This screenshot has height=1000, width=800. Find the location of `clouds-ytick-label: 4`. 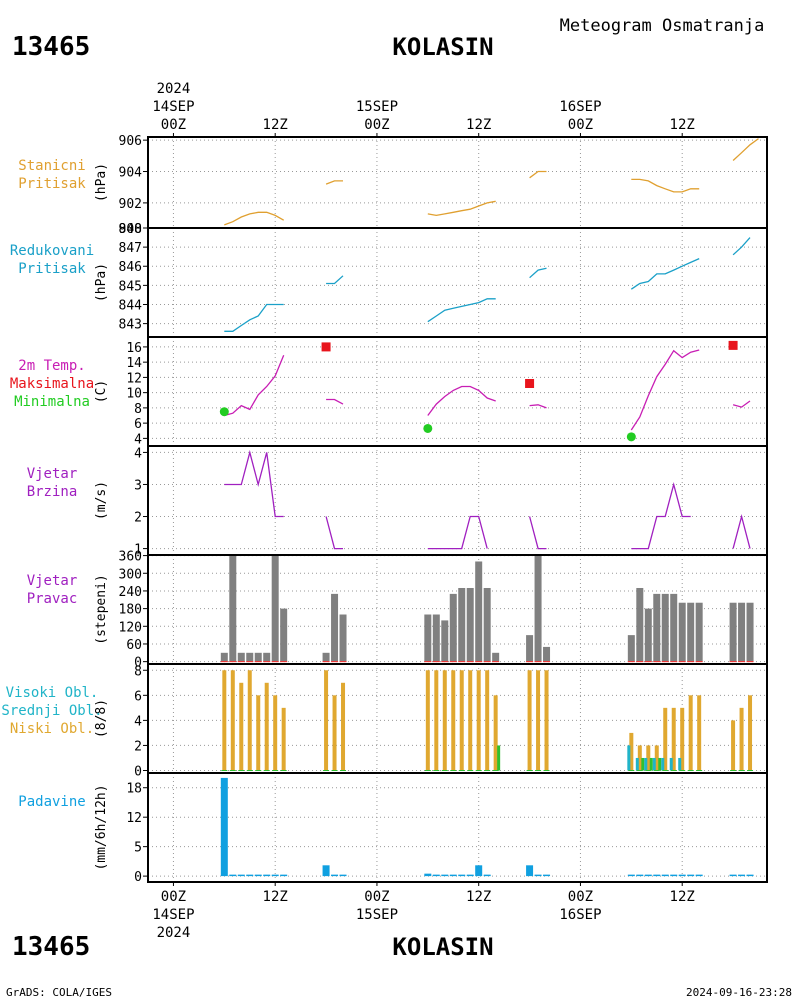

clouds-ytick-label: 4 is located at coordinates (138, 721).